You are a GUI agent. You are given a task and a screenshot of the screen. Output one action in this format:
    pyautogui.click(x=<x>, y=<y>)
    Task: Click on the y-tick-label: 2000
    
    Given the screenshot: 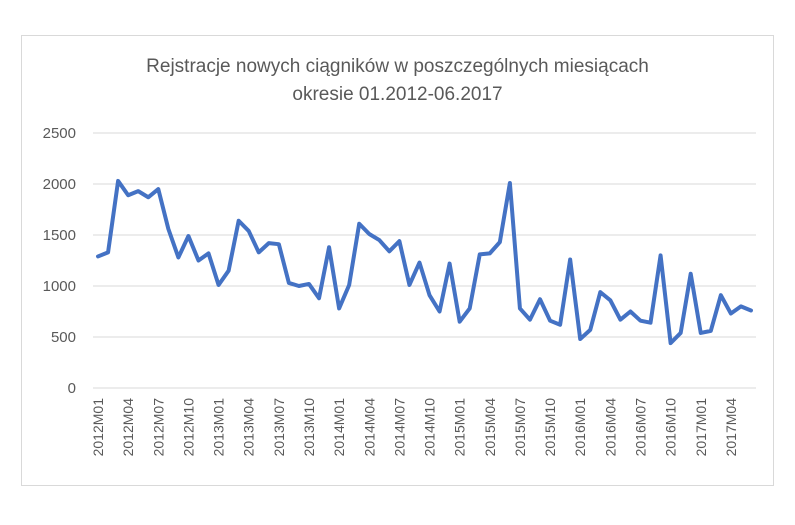 What is the action you would take?
    pyautogui.click(x=59, y=184)
    